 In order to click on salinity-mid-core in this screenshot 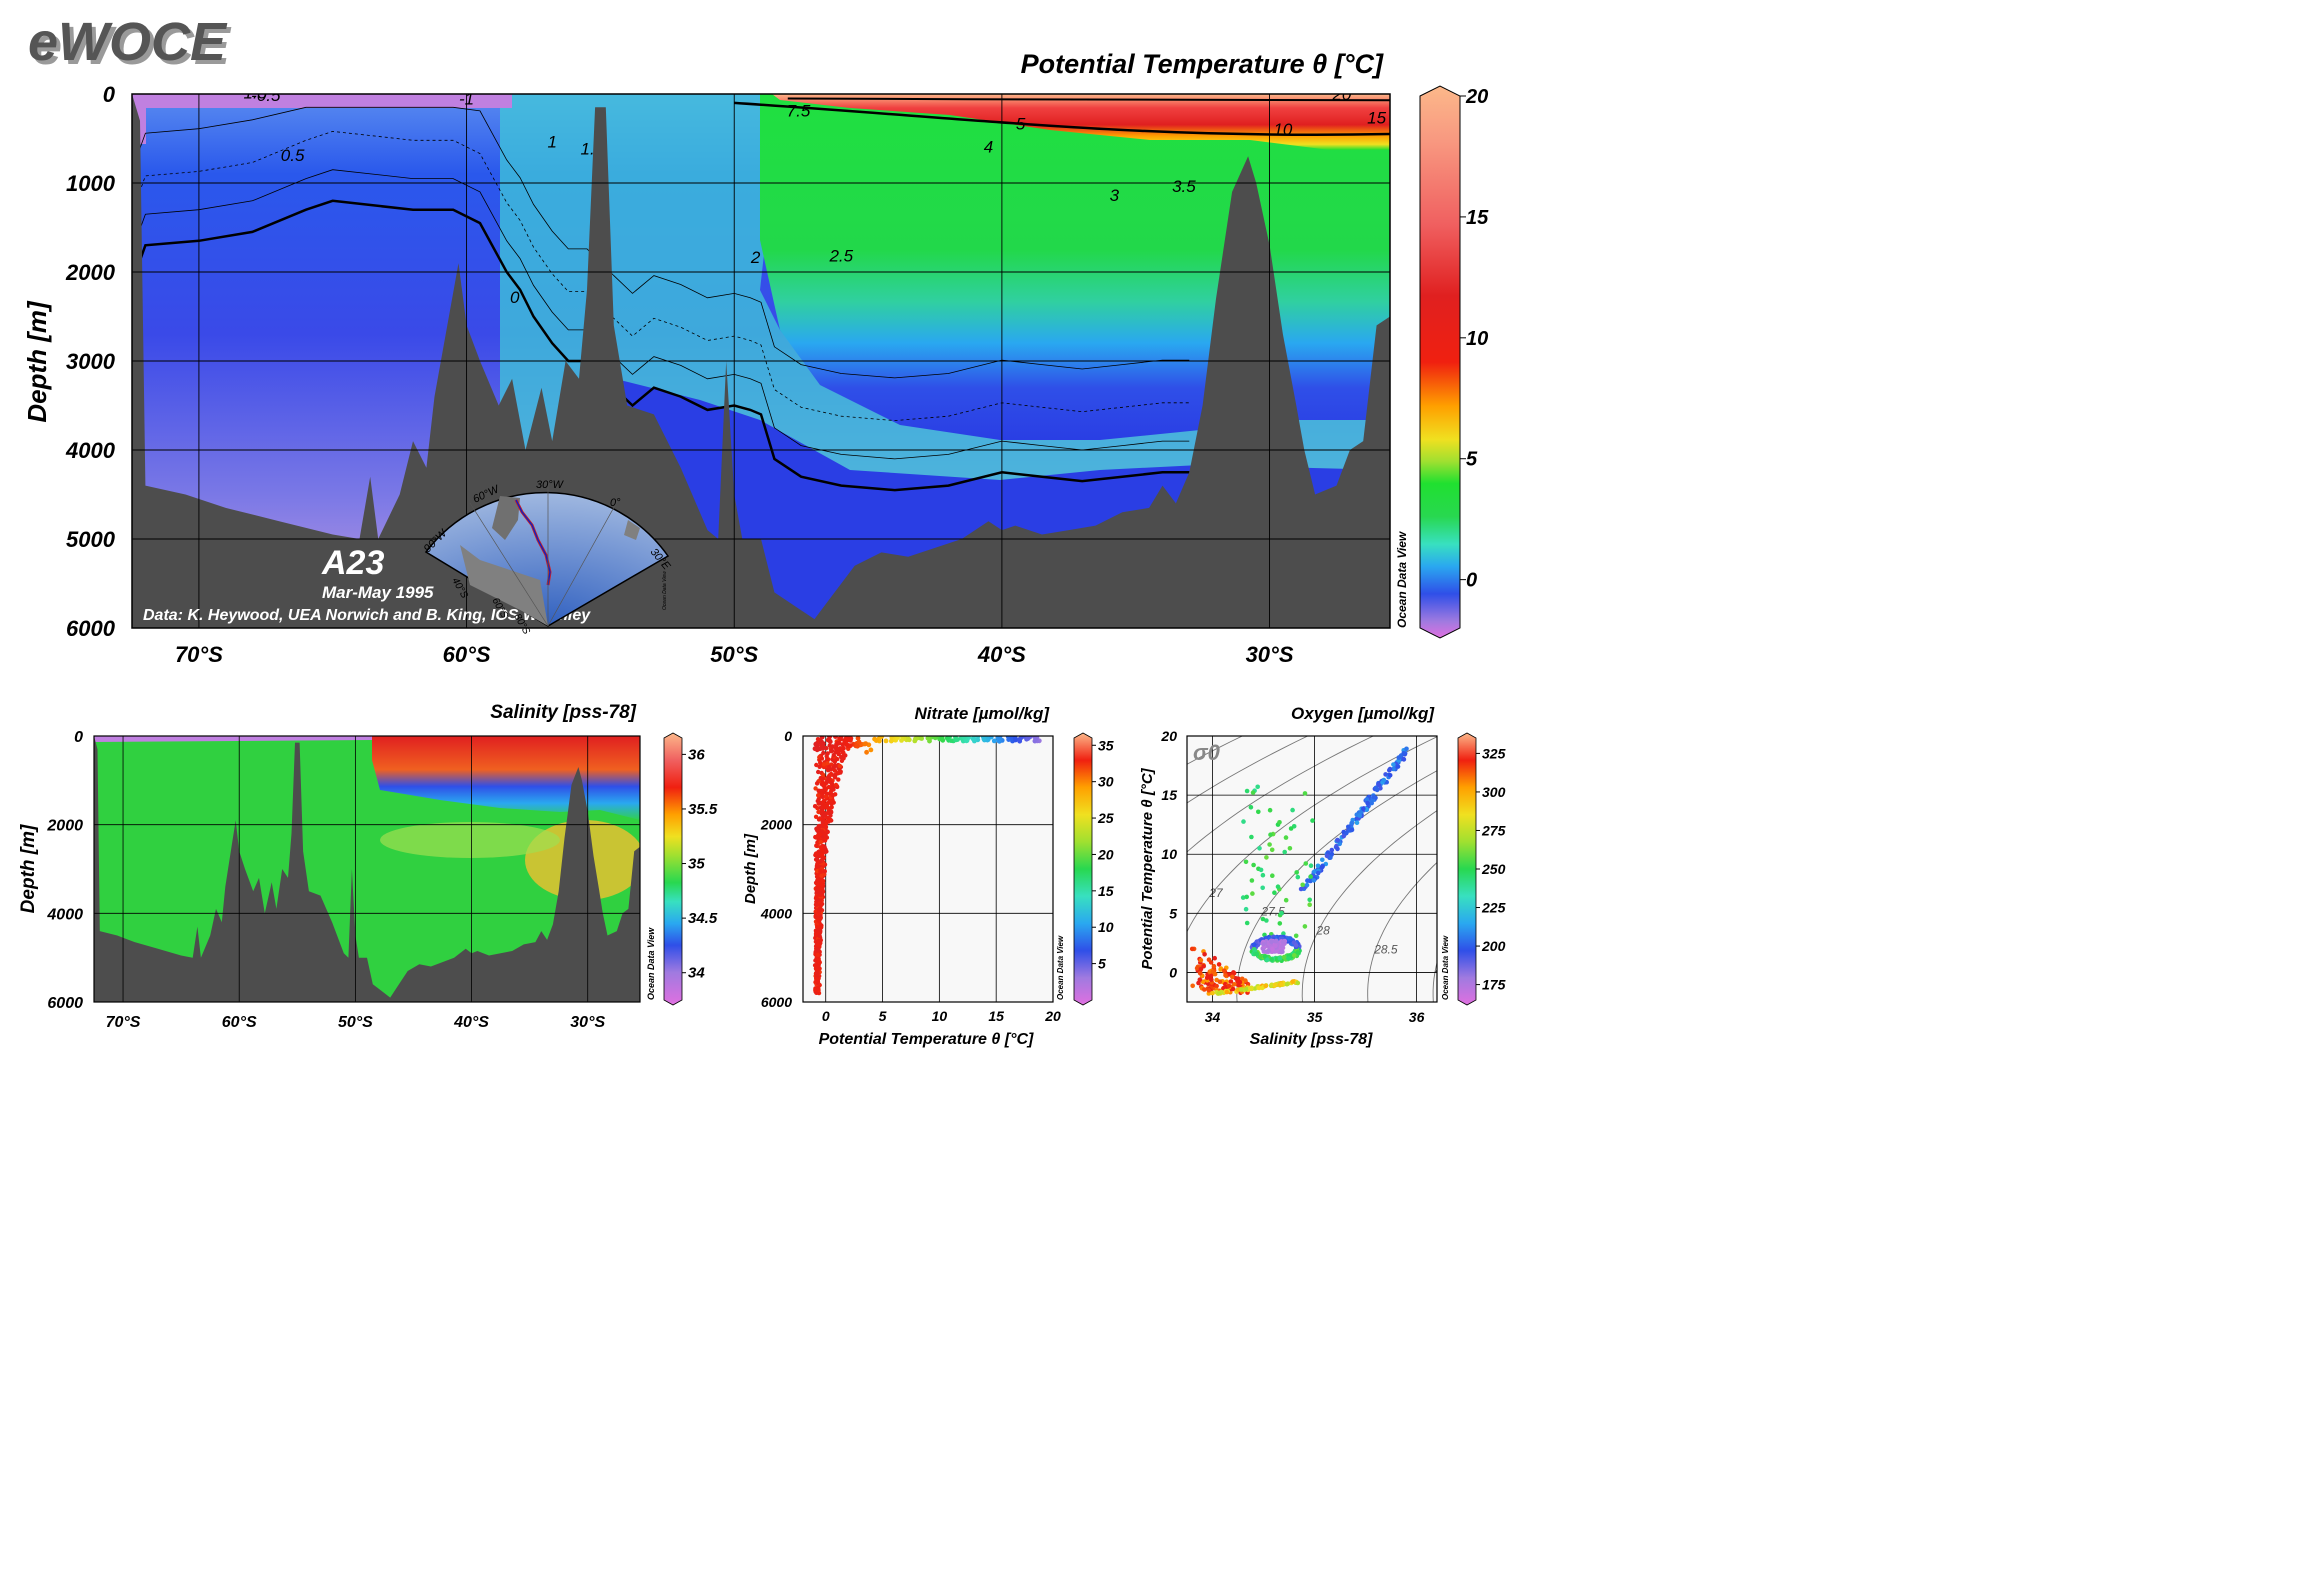, I will do `click(470, 840)`.